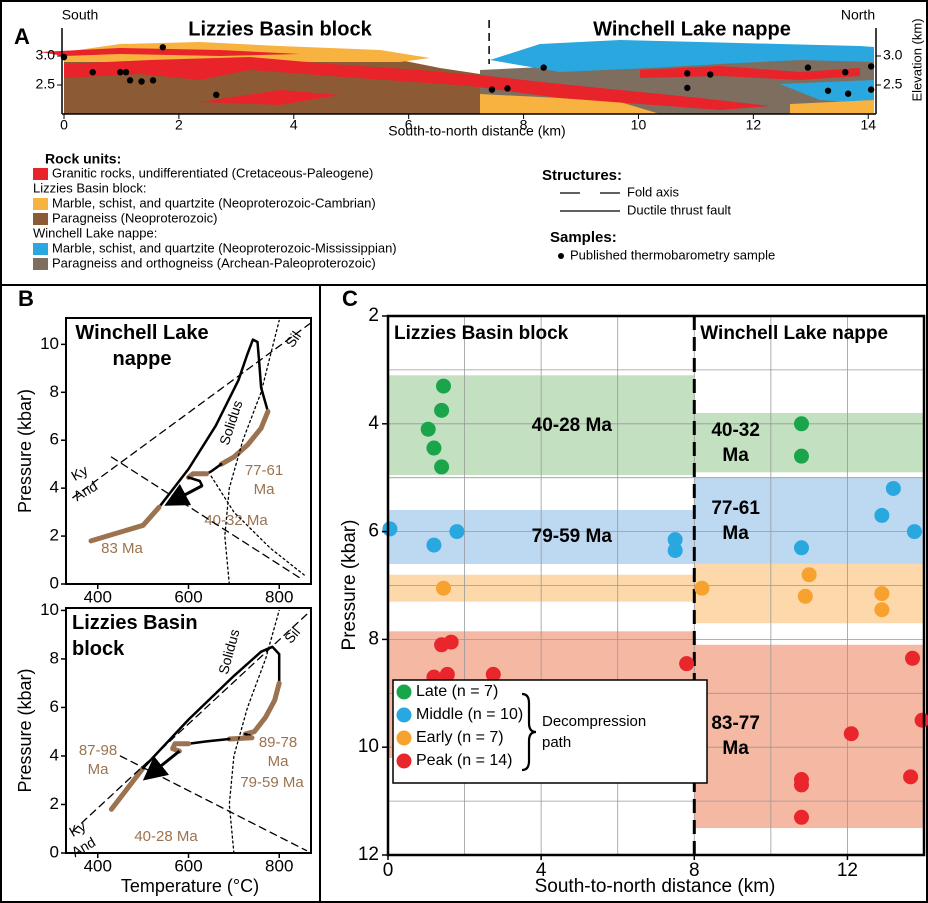 The image size is (928, 903). I want to click on x-tick-label: 12, so click(847, 870).